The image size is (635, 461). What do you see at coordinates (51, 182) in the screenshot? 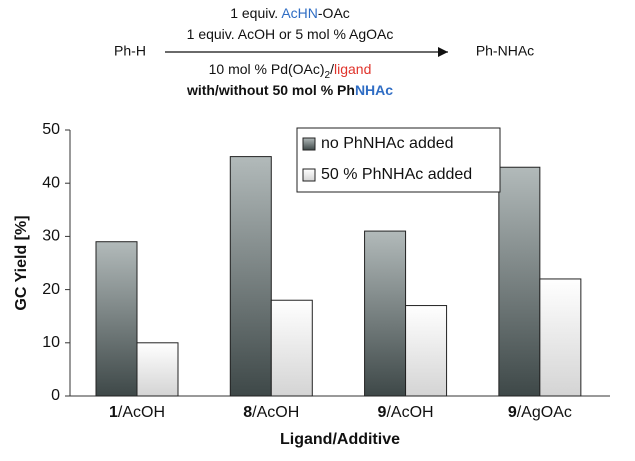
I see `y-tick-label: 40` at bounding box center [51, 182].